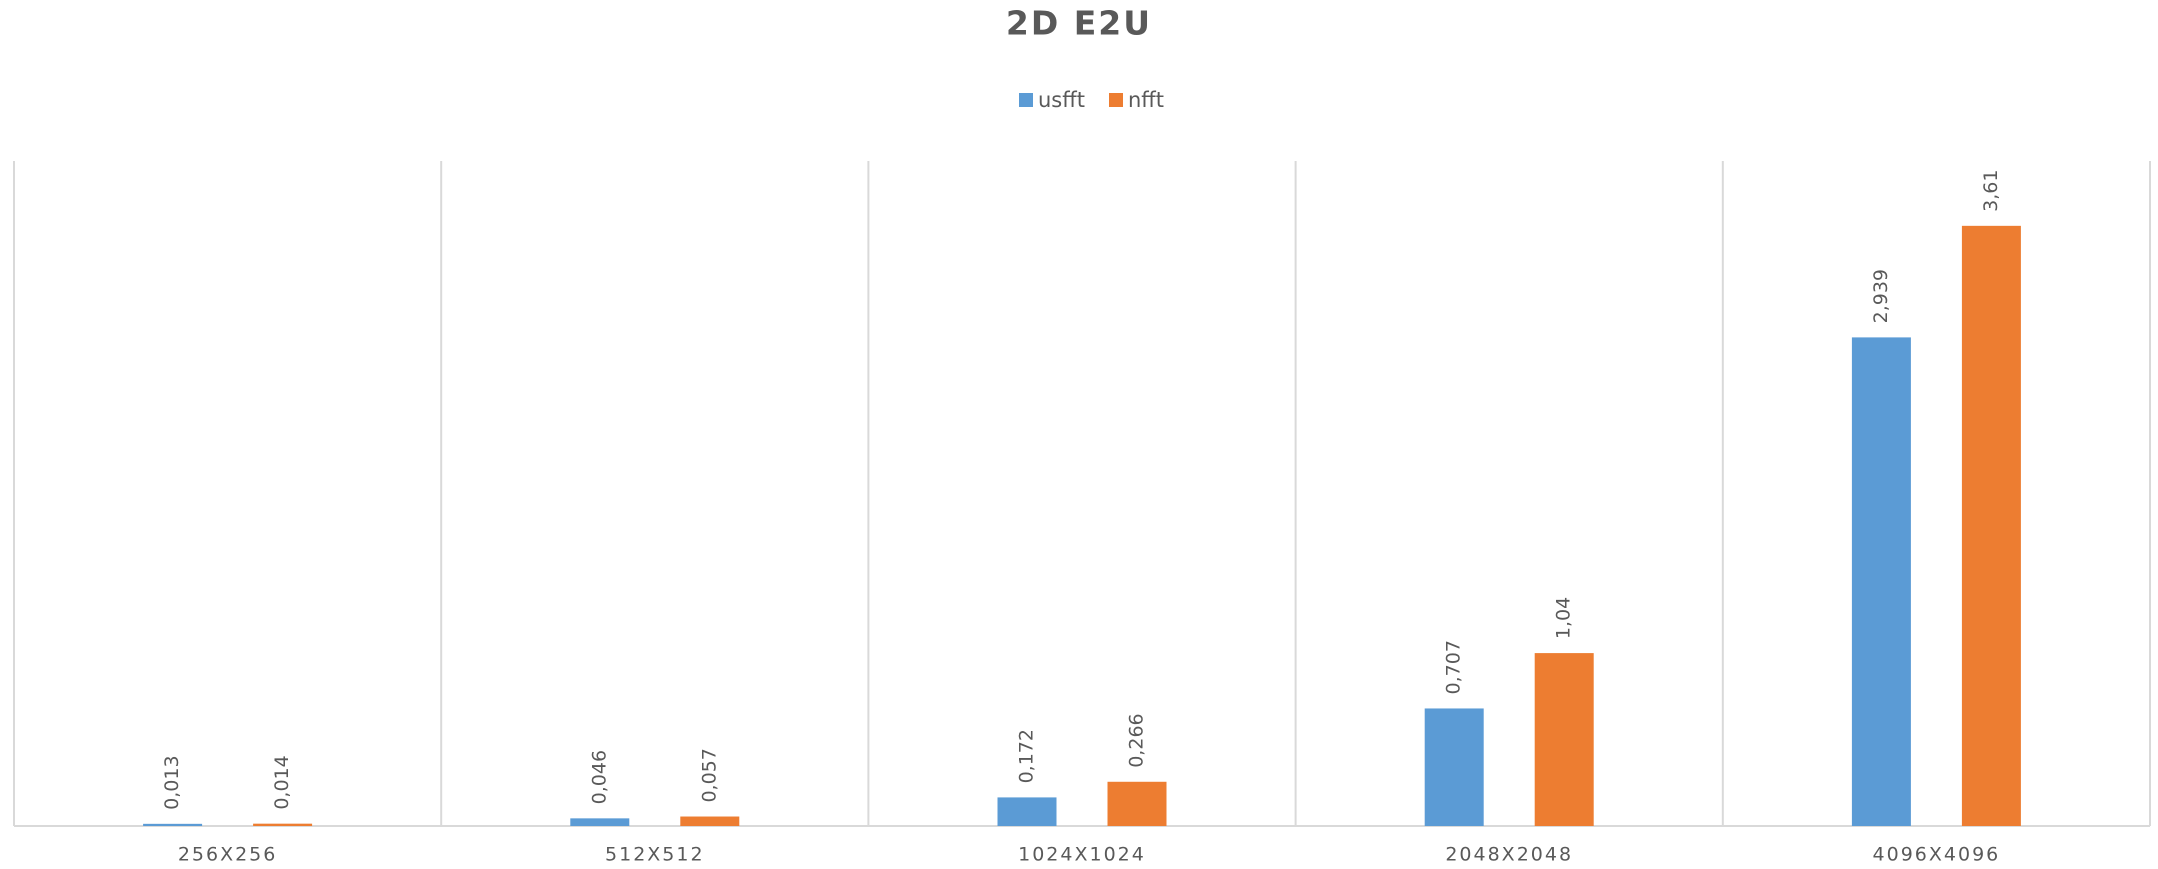  What do you see at coordinates (172, 782) in the screenshot?
I see `data-label: 0,013` at bounding box center [172, 782].